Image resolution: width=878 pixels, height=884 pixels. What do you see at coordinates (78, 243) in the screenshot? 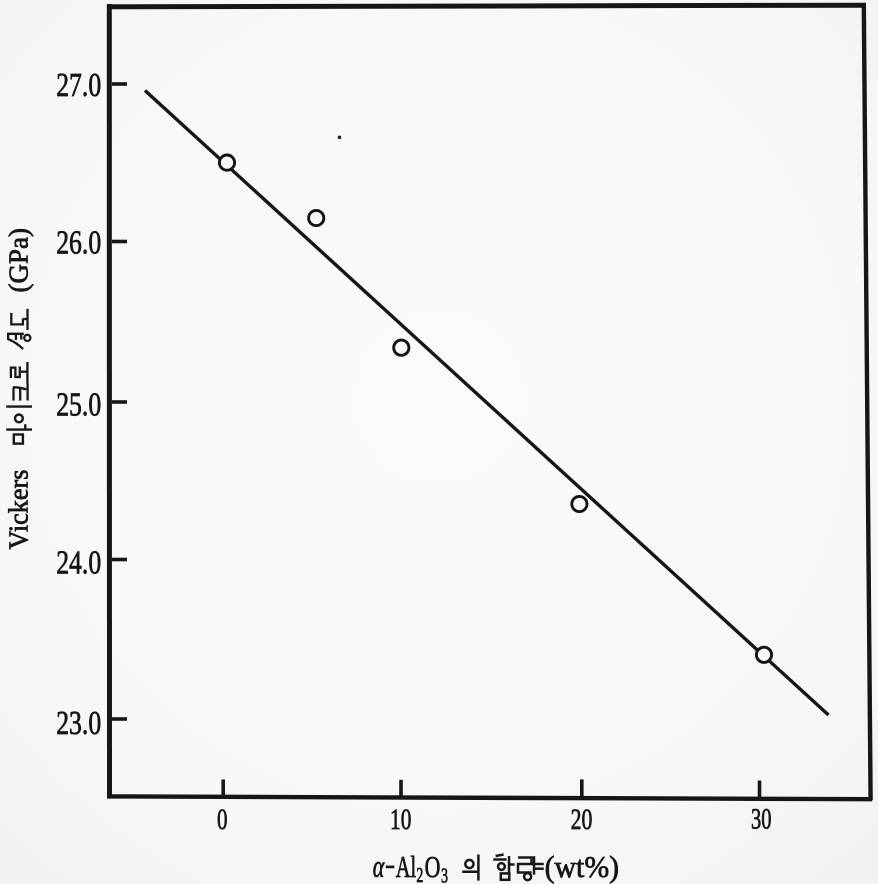
I see `svg-text: 26.0` at bounding box center [78, 243].